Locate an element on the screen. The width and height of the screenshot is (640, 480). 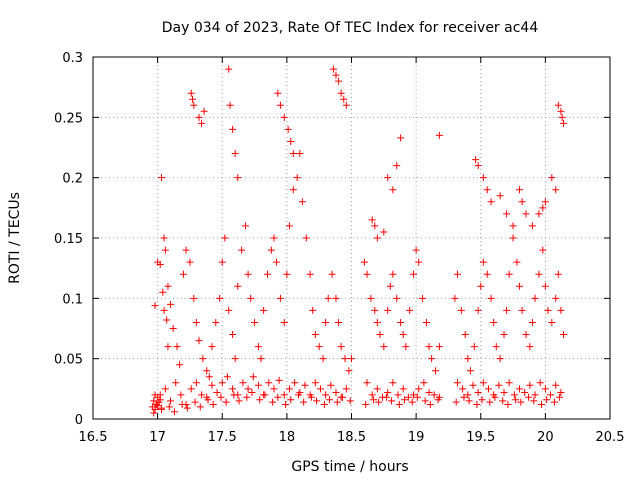
y-tick-label: 0.1 is located at coordinates (72, 299).